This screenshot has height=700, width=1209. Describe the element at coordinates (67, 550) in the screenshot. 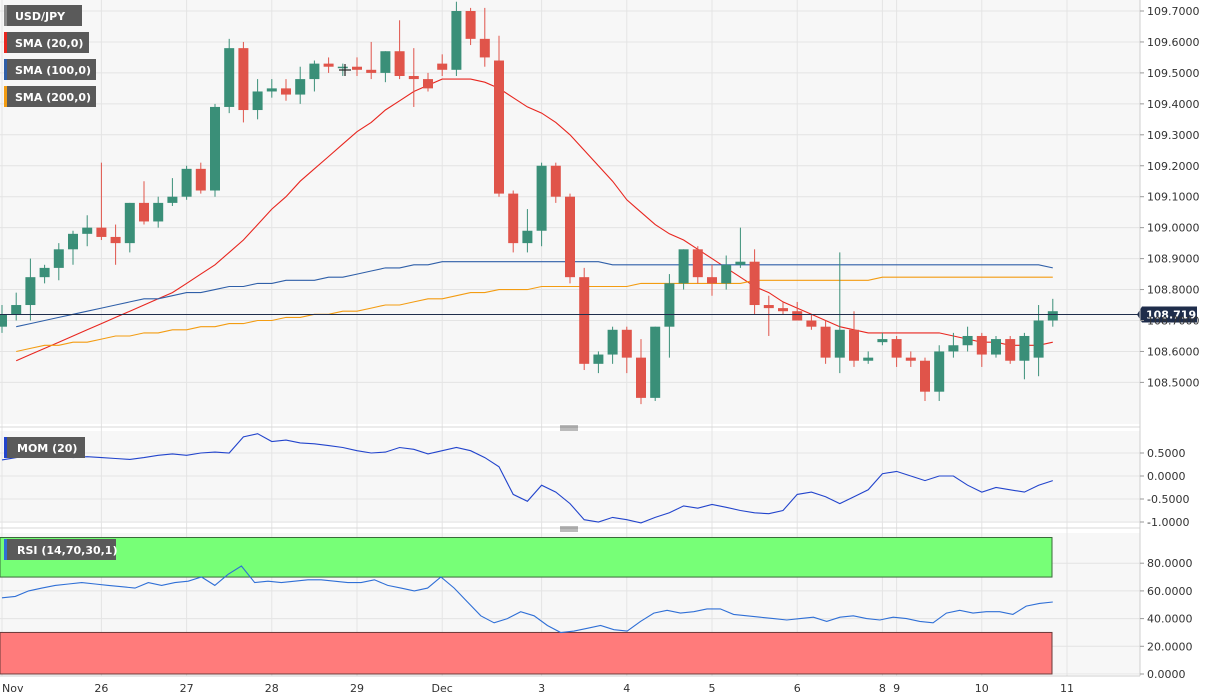

I see `legend-rsi-label: RSI (14,70,30,1)` at that location.